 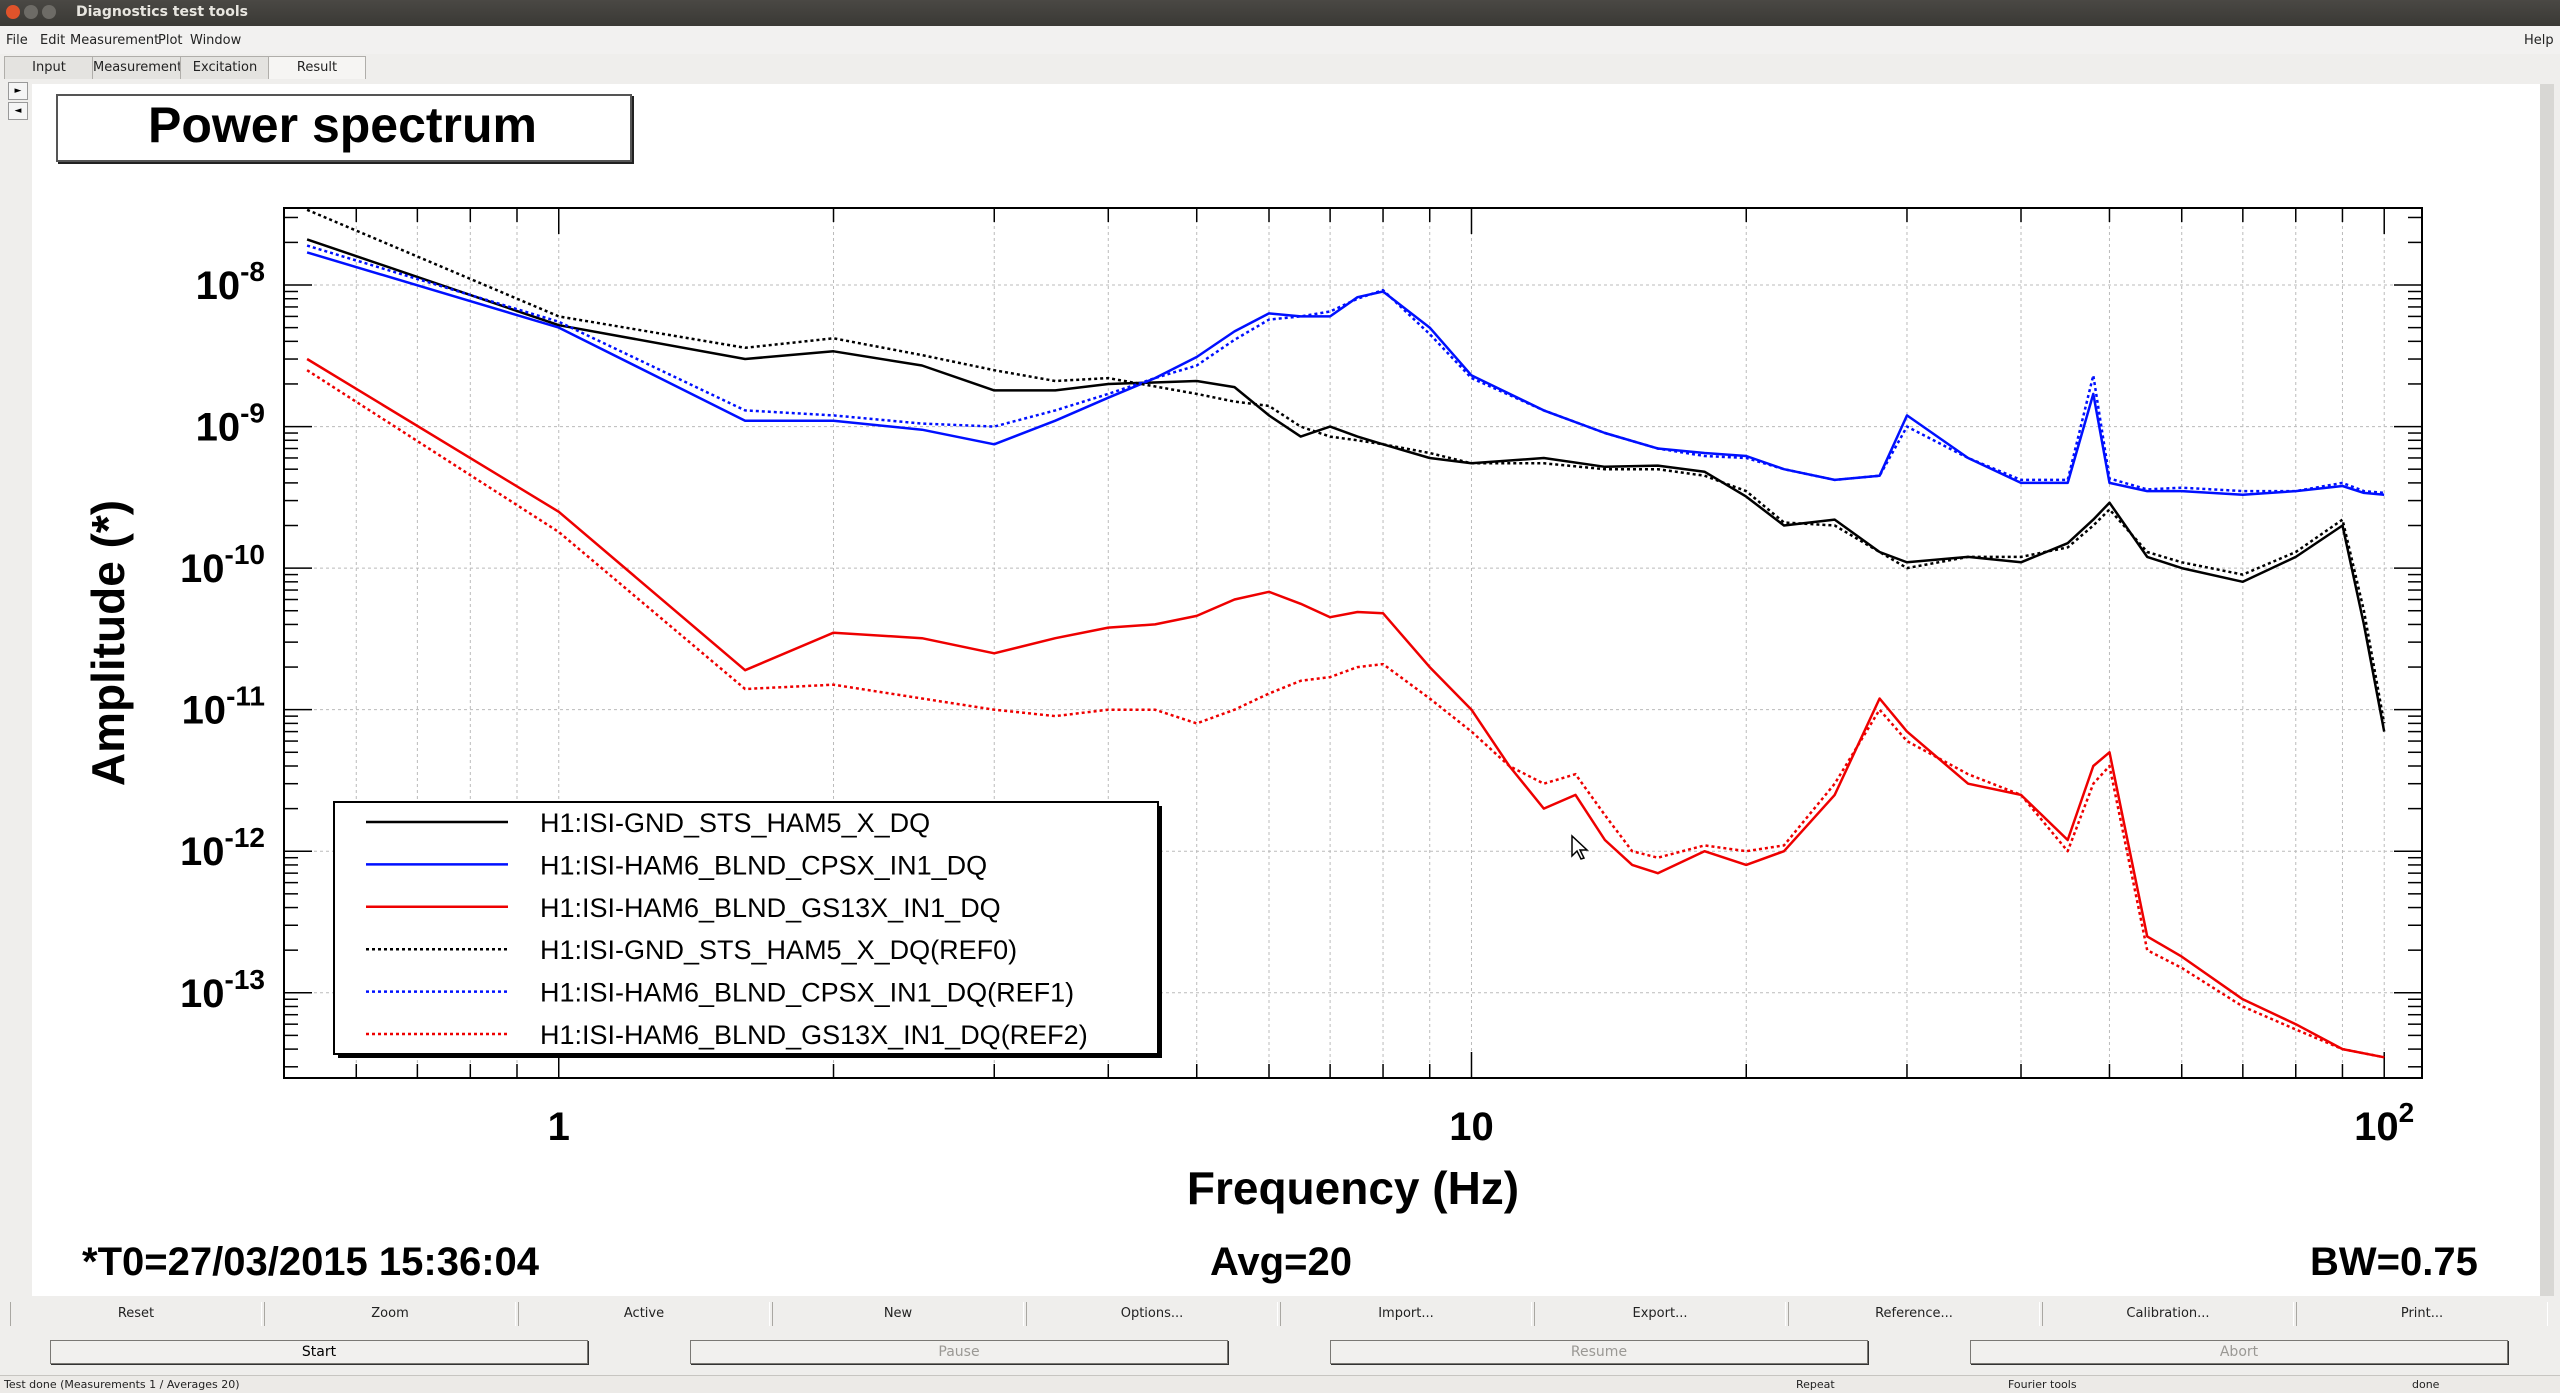 What do you see at coordinates (115, 40) in the screenshot?
I see `menu-measurement: Measurement` at bounding box center [115, 40].